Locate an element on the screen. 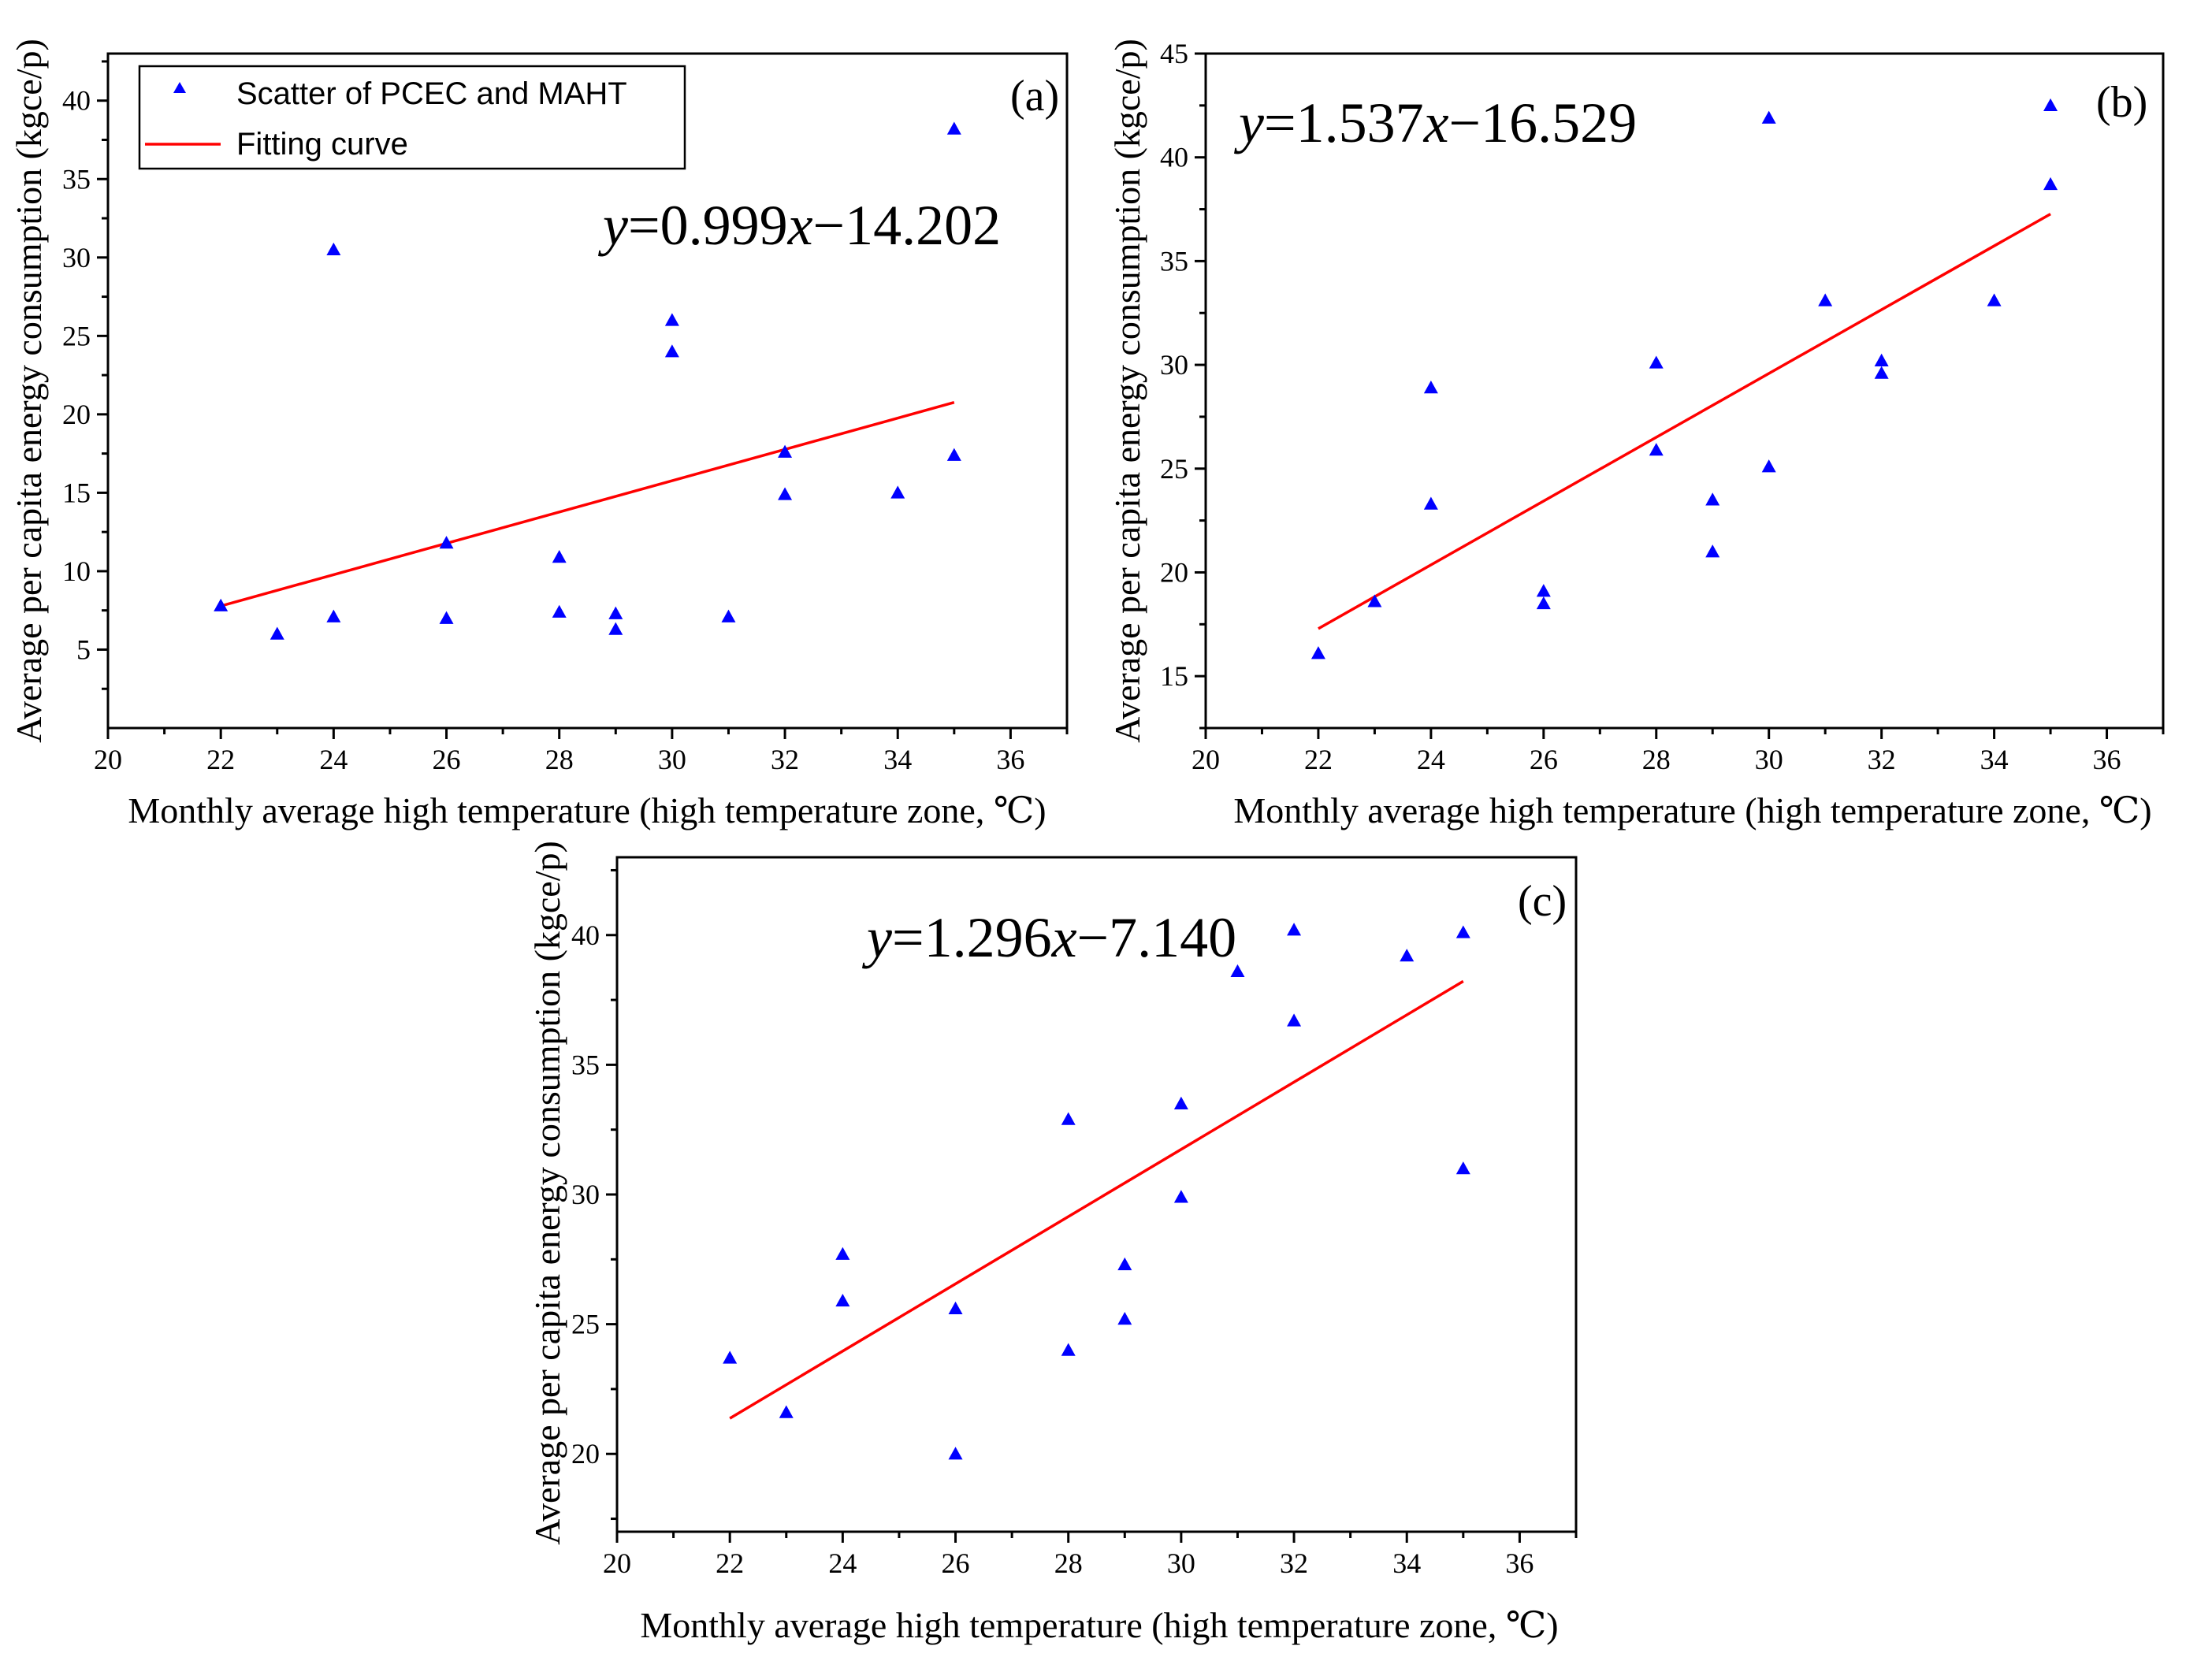 The image size is (2212, 1657). panel-a-eq-intercept: −14.202 is located at coordinates (907, 225).